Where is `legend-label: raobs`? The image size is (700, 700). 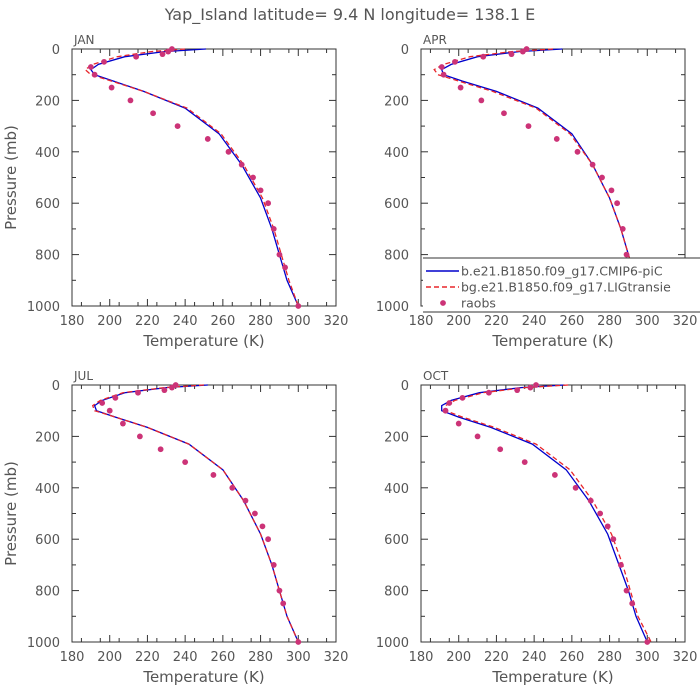 legend-label: raobs is located at coordinates (478, 303).